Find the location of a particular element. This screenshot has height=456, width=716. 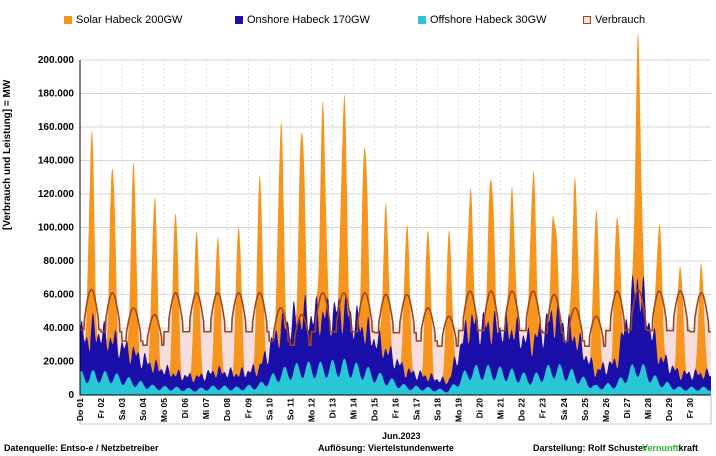

y-tick-label: 20.000 is located at coordinates (58, 362).